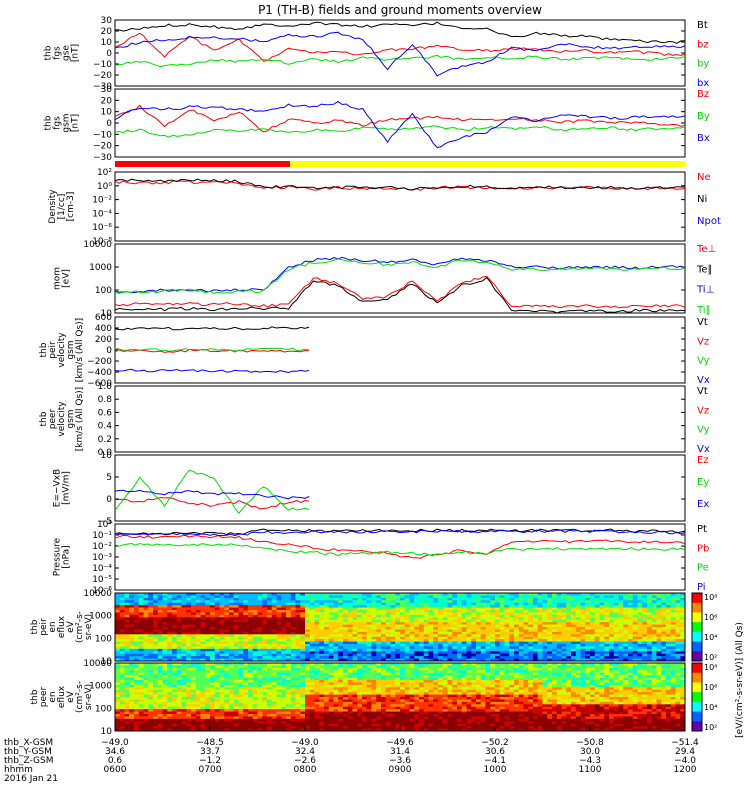 This screenshot has width=750, height=800. Describe the element at coordinates (62, 350) in the screenshot. I see `y-label-line: velocity` at that location.